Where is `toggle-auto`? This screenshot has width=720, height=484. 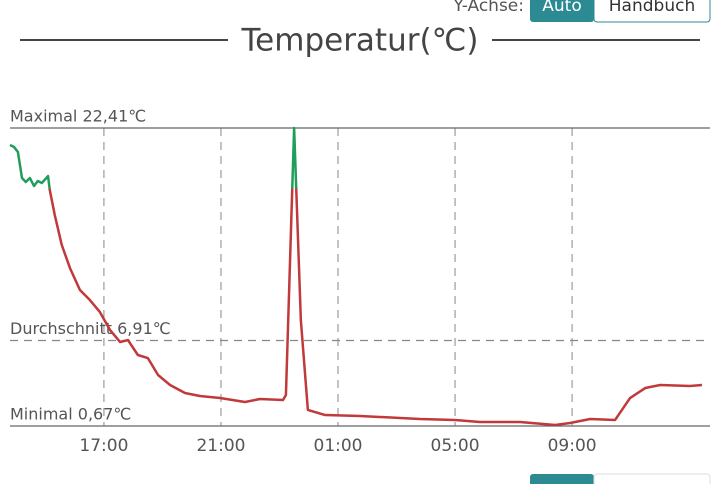 toggle-auto is located at coordinates (562, 11).